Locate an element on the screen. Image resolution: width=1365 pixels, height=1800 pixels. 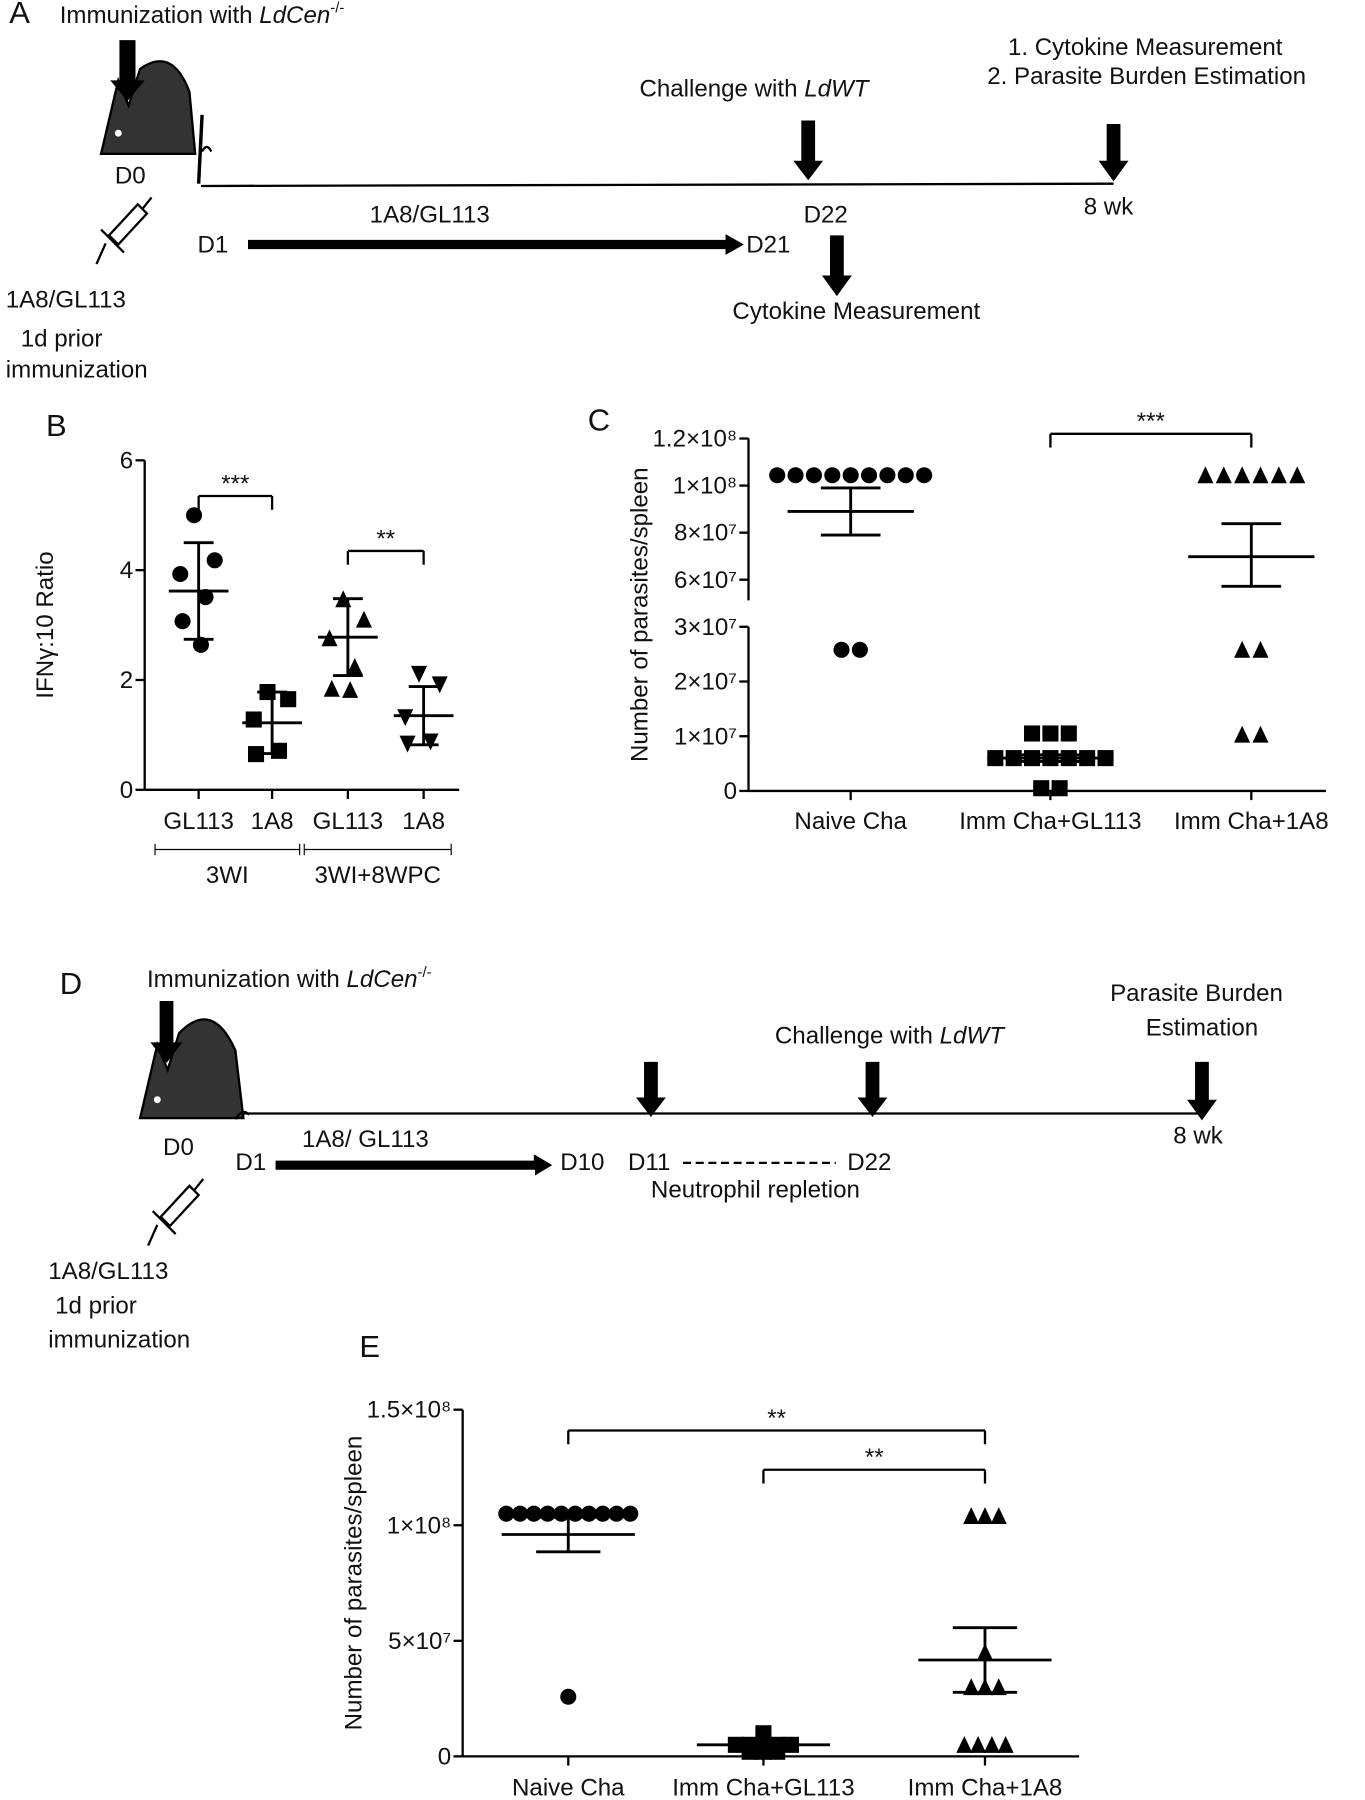
panel-label: E is located at coordinates (369, 1346).